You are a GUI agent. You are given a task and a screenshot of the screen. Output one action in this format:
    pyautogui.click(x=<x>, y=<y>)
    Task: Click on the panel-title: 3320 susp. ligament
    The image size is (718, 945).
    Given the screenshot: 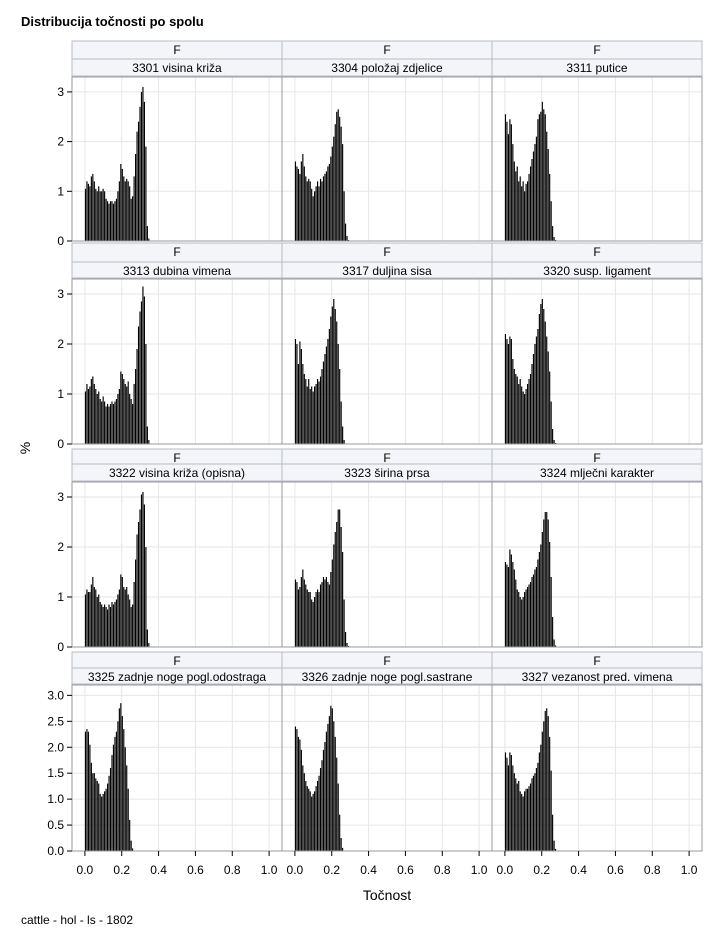 What is the action you would take?
    pyautogui.click(x=597, y=271)
    